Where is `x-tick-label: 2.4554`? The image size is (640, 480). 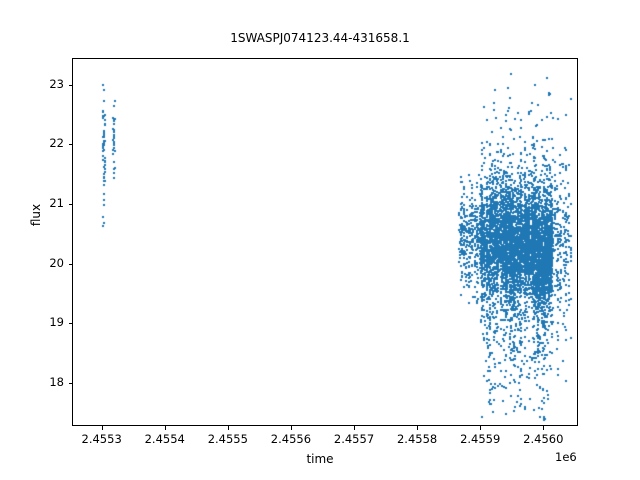
x-tick-label: 2.4554 is located at coordinates (164, 439).